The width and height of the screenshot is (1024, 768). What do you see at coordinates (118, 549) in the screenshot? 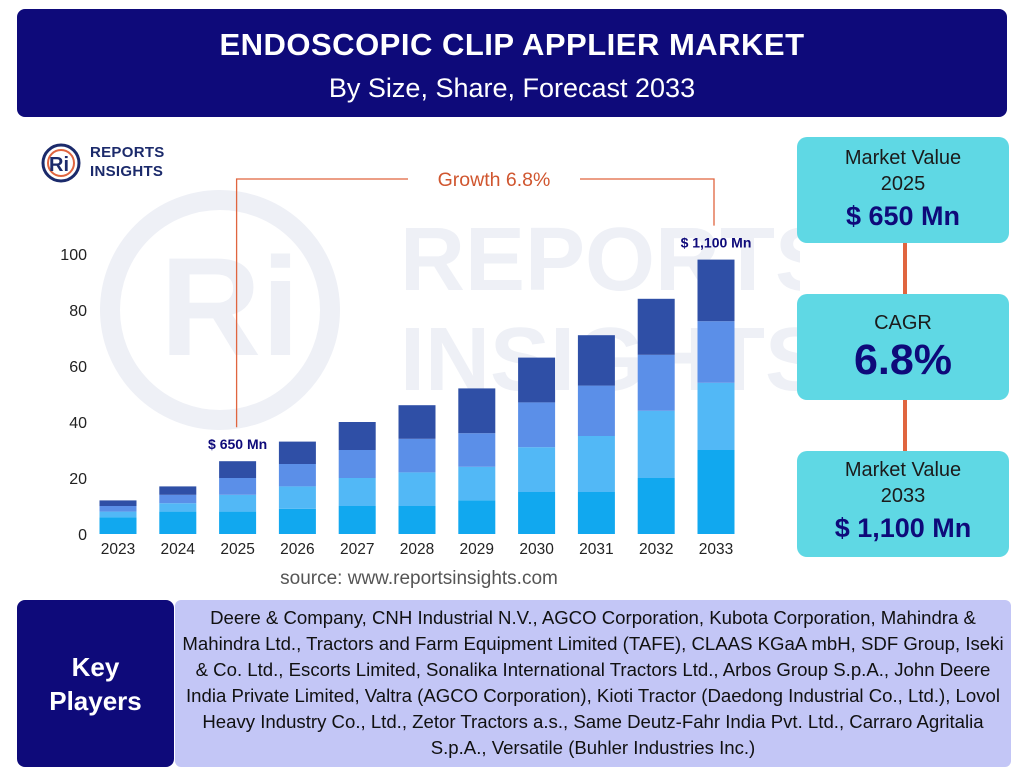
I see `x-tick-label: 2023` at bounding box center [118, 549].